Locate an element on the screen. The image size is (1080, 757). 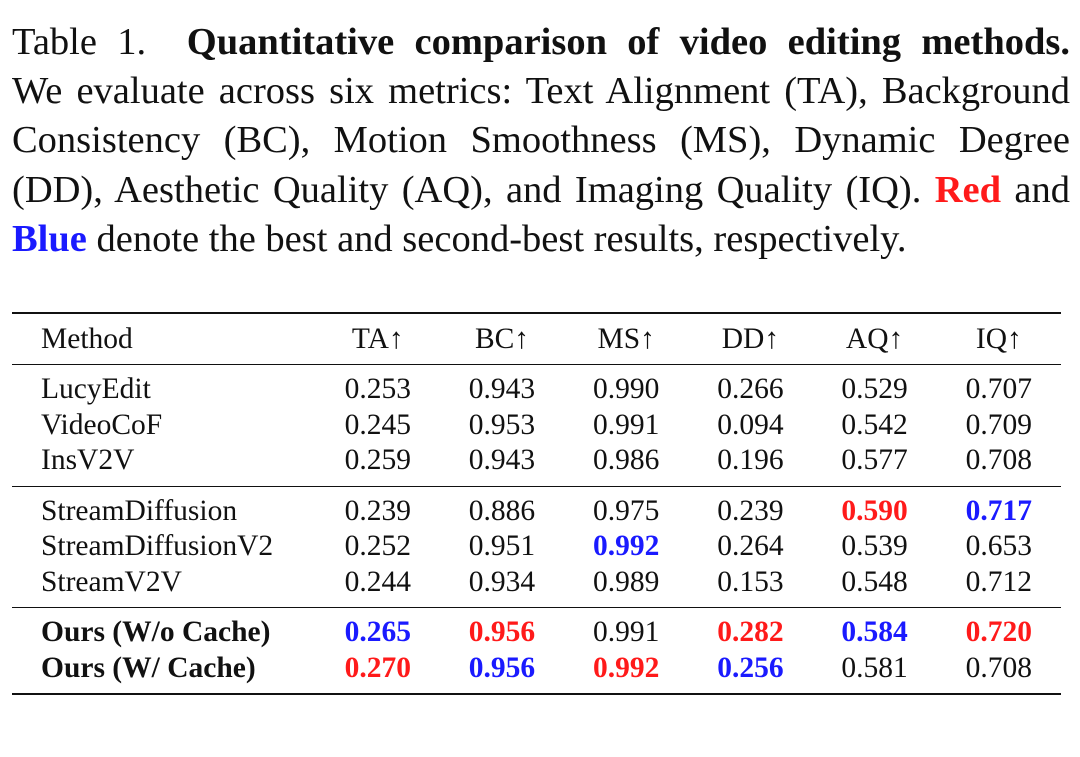
metric-cell-ta: 0.270 is located at coordinates (377, 667).